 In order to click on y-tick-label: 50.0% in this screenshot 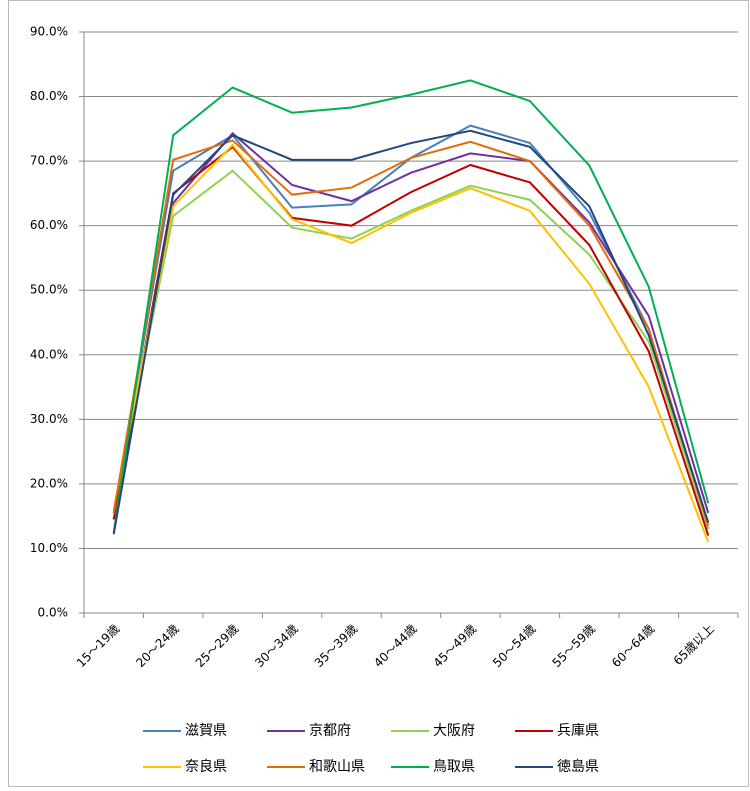, I will do `click(49, 290)`.